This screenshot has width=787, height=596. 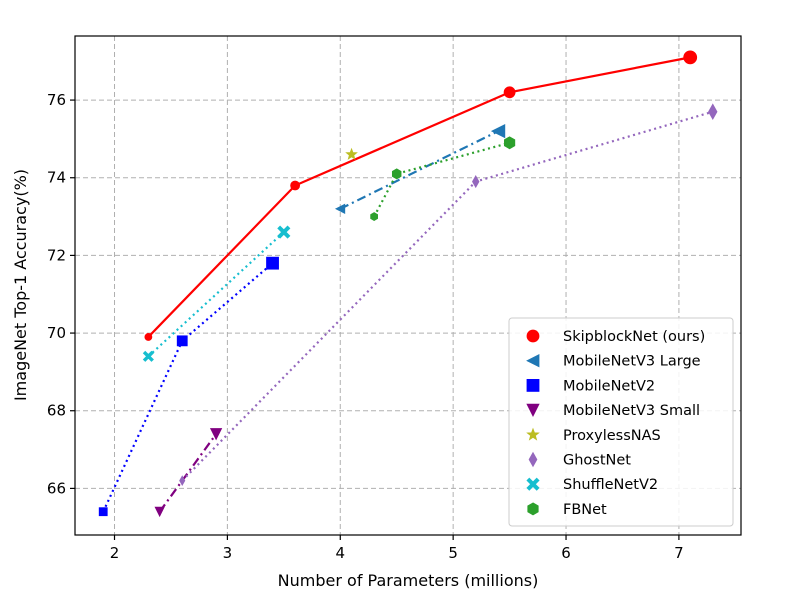 What do you see at coordinates (20, 285) in the screenshot?
I see `y-axis-label: ImageNet Top-1 Accuracy(%)` at bounding box center [20, 285].